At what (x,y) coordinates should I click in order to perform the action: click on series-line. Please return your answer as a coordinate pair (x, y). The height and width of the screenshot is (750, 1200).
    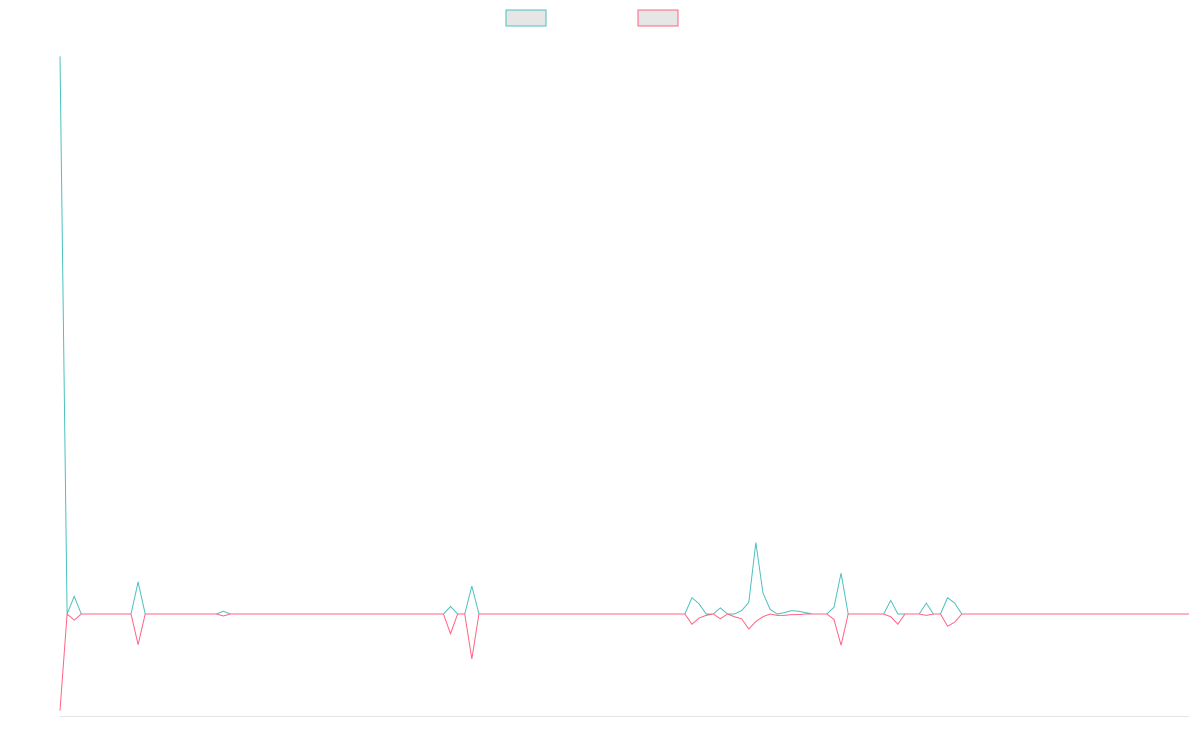
    Looking at the image, I should click on (624, 661).